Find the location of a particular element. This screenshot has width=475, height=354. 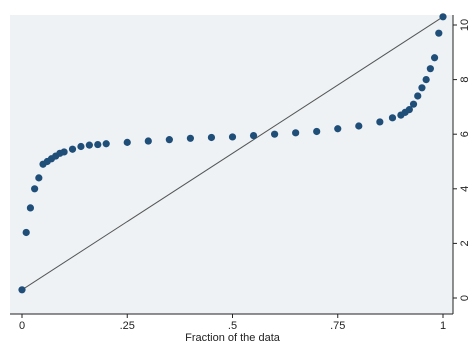

x-tick-label: 1 is located at coordinates (443, 326).